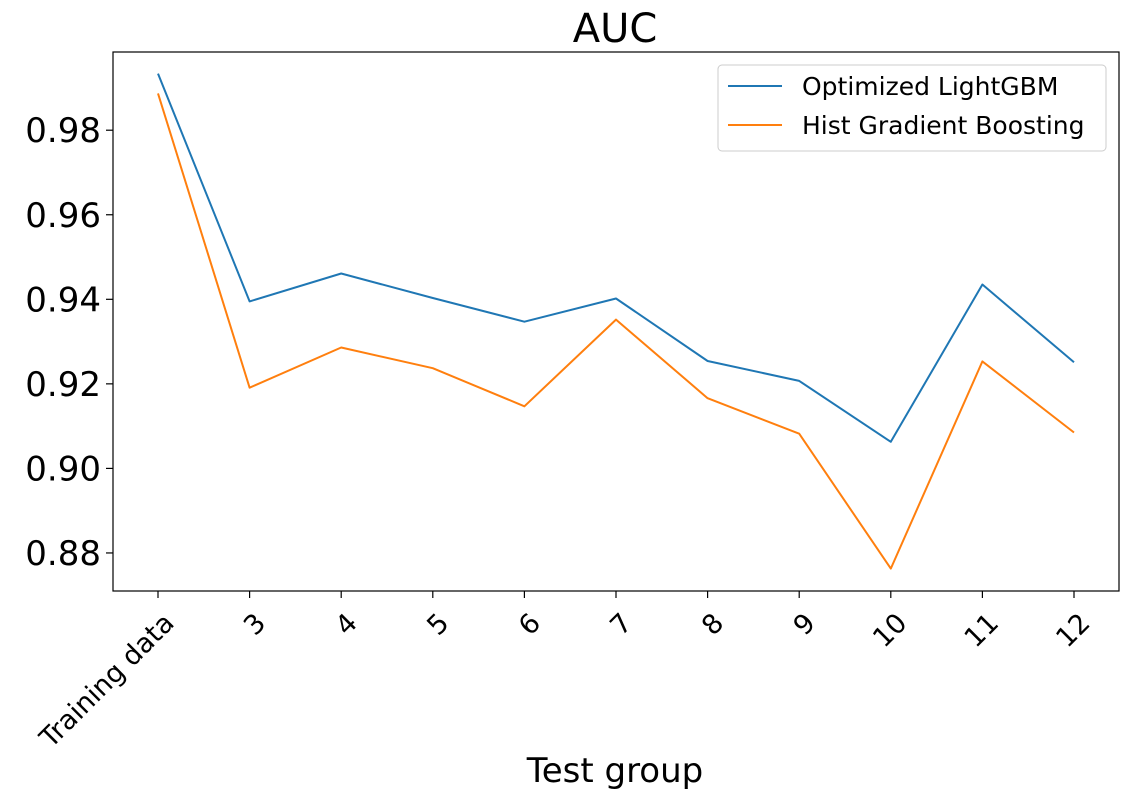 This screenshot has height=802, width=1129. I want to click on y-tick-label: 0.96, so click(63, 216).